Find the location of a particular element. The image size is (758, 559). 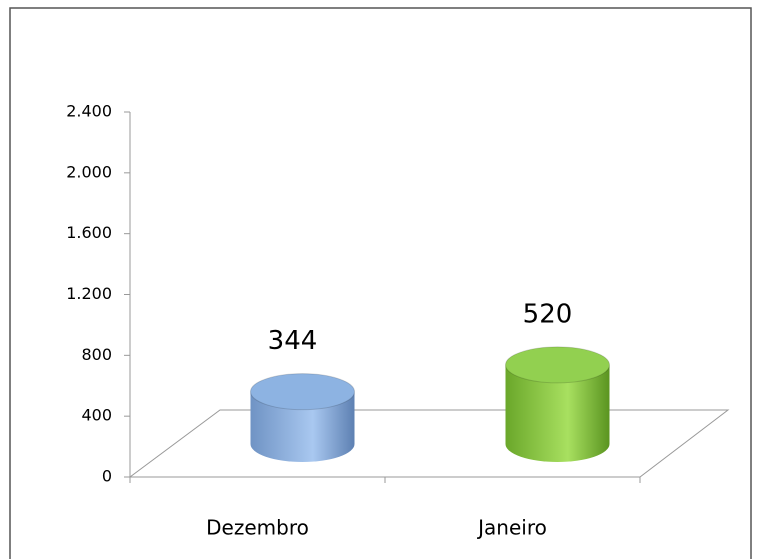

data-label: 520 is located at coordinates (548, 314).